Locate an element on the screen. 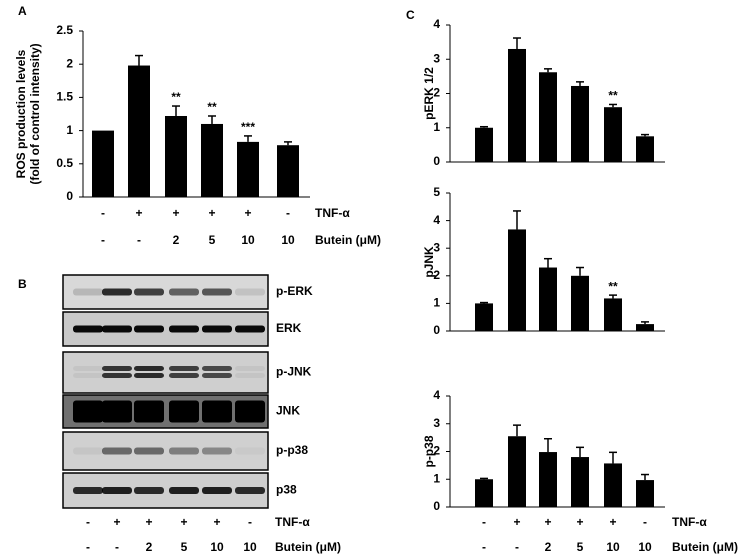 The width and height of the screenshot is (755, 560). y-tick-label: 1.5 is located at coordinates (64, 97).